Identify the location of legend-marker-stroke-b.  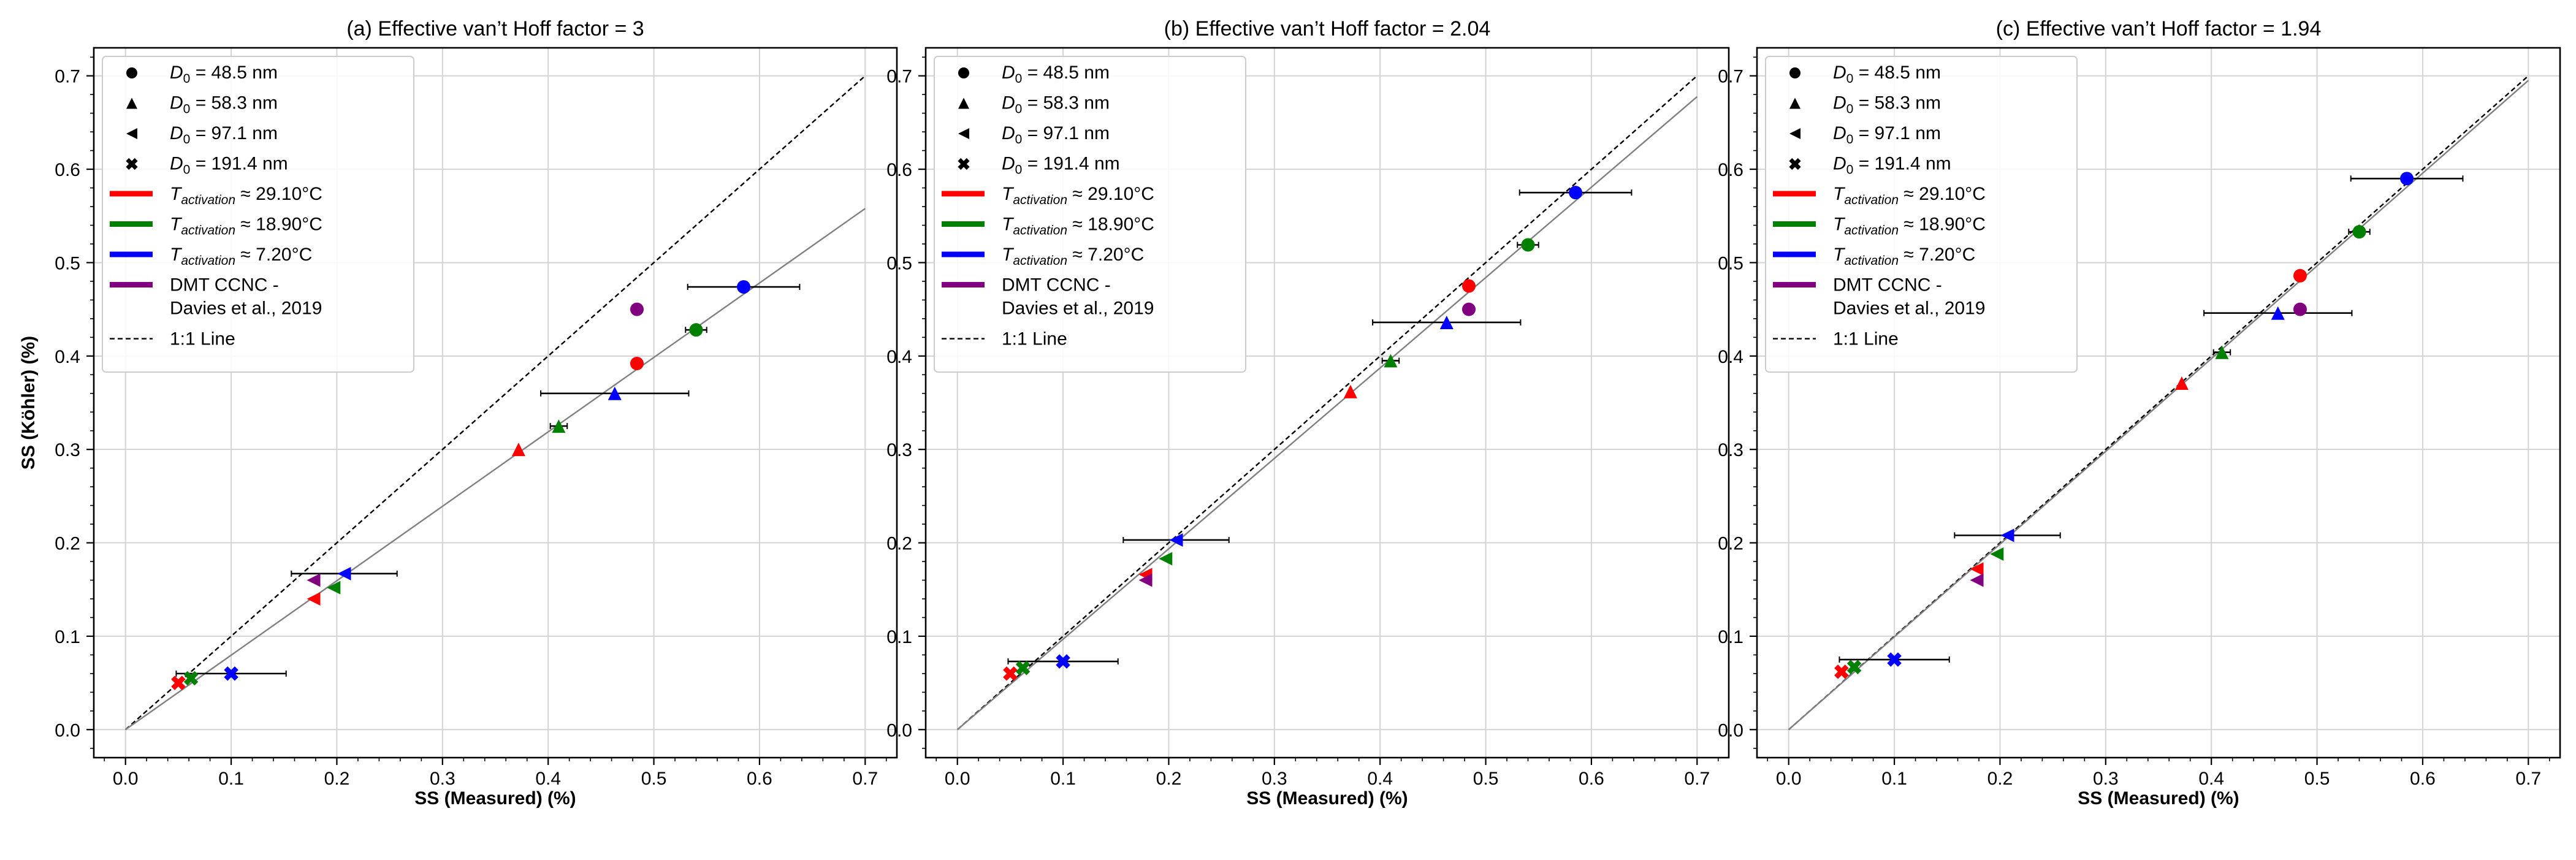
(132, 164).